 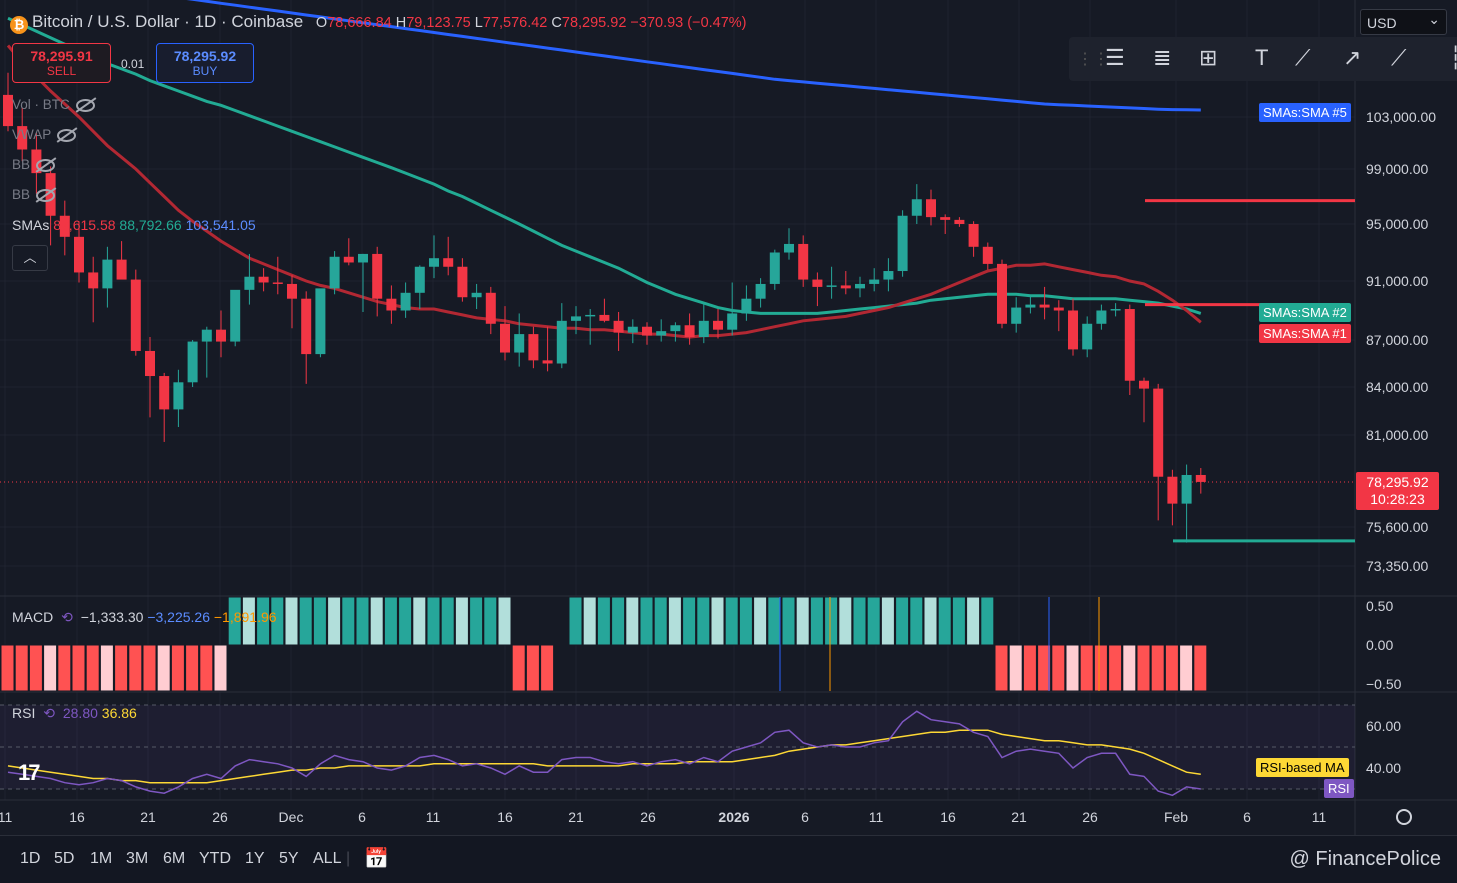 I want to click on price-tick-label: 87,000.00, so click(x=1397, y=340).